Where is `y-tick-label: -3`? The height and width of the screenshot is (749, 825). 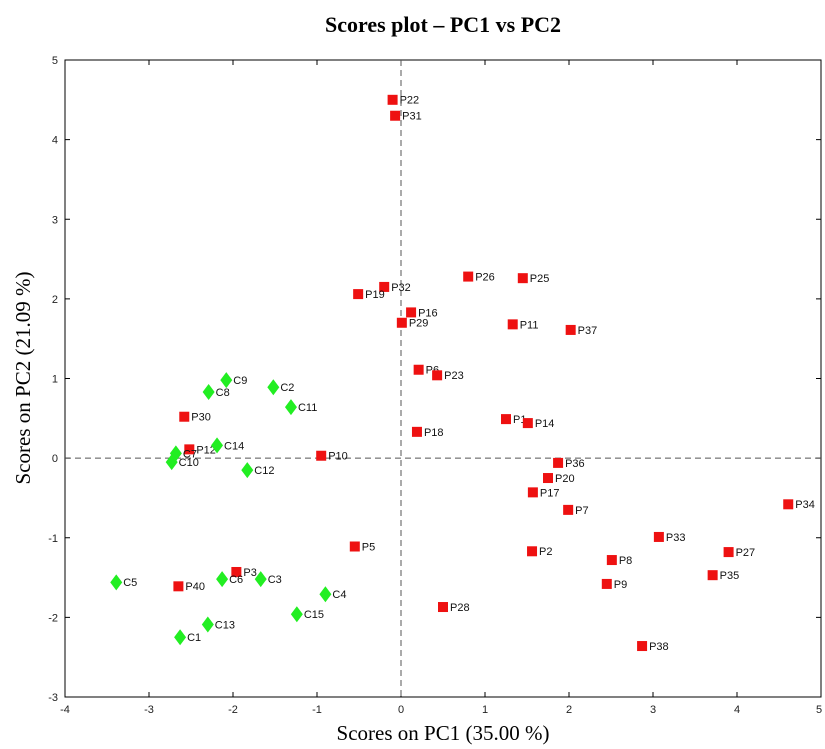
y-tick-label: -3 is located at coordinates (53, 698).